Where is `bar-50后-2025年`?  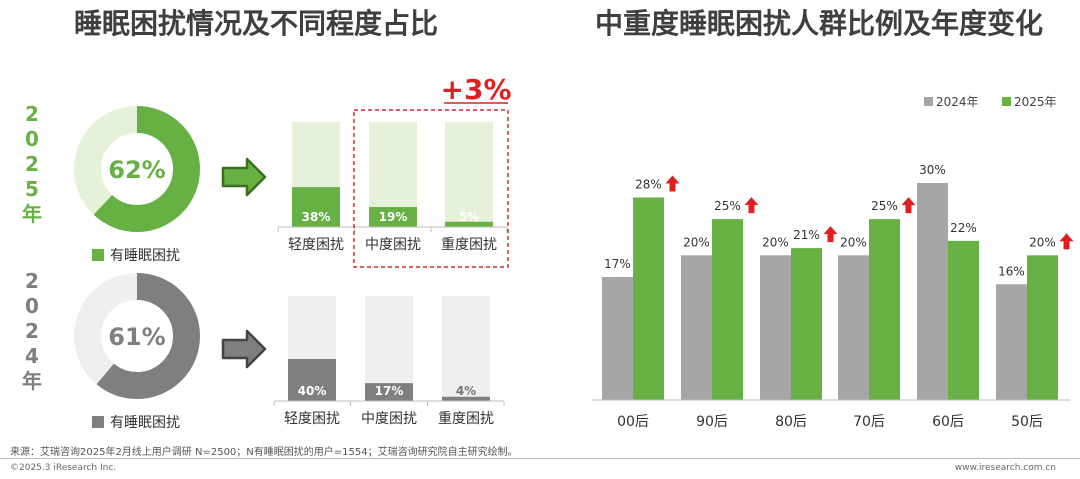 bar-50后-2025年 is located at coordinates (1042, 327).